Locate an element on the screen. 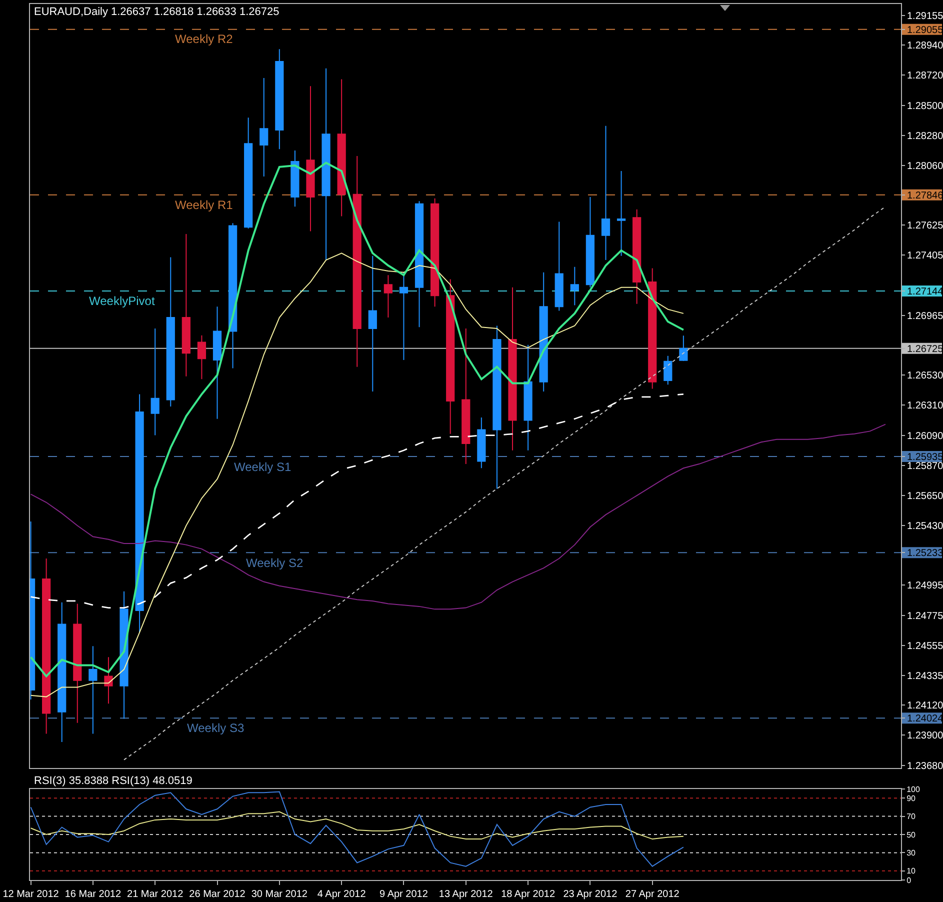 The height and width of the screenshot is (902, 943). y-tick-label: 1.26965 is located at coordinates (925, 316).